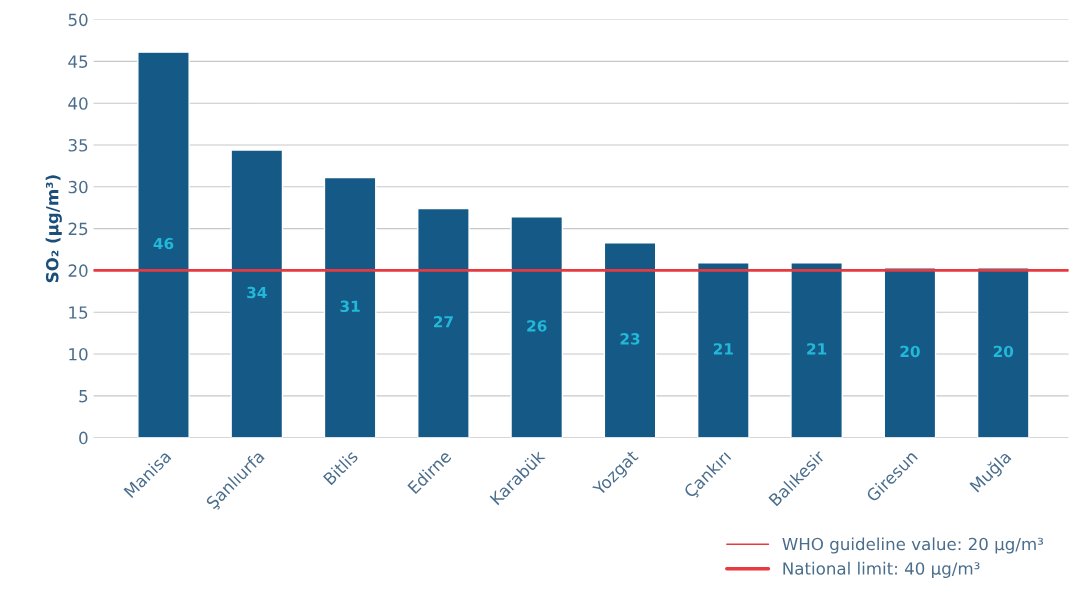 The height and width of the screenshot is (593, 1075). Describe the element at coordinates (78, 103) in the screenshot. I see `y-tick-label: 40` at that location.